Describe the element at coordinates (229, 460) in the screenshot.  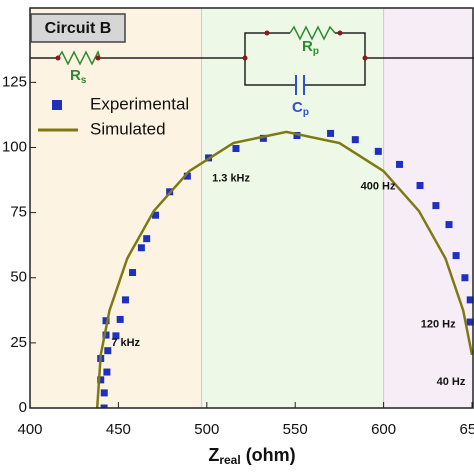
I see `label-sub: real` at that location.